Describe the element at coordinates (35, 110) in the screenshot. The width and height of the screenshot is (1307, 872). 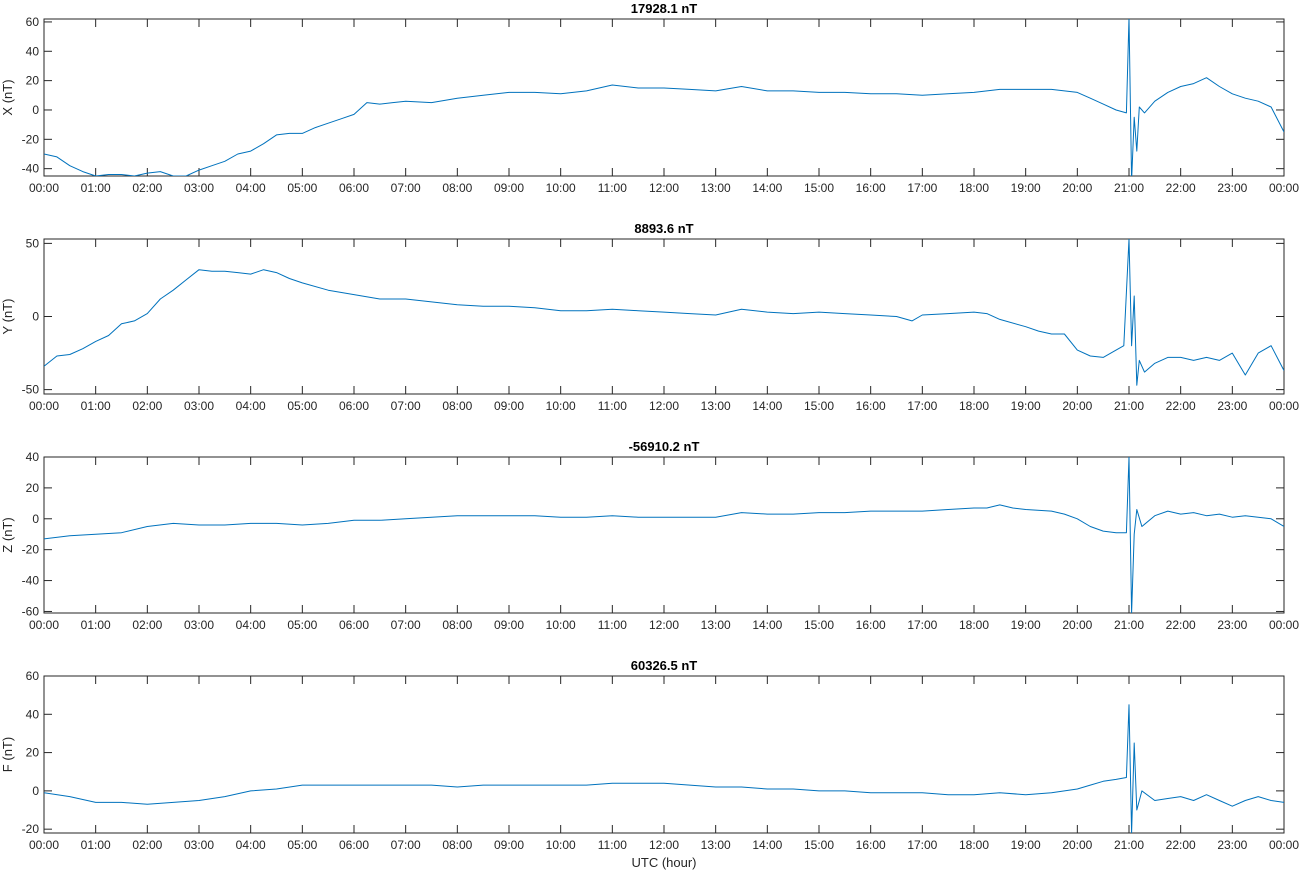
I see `y-tick-label: 0` at that location.